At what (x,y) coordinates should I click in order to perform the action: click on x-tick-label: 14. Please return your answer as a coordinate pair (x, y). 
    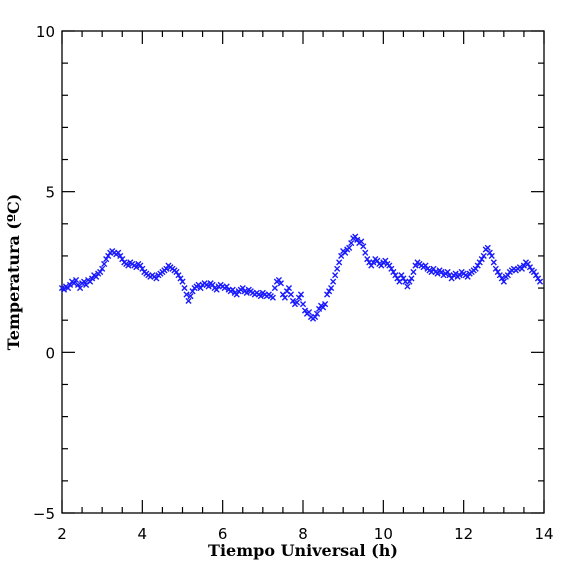
    Looking at the image, I should click on (543, 534).